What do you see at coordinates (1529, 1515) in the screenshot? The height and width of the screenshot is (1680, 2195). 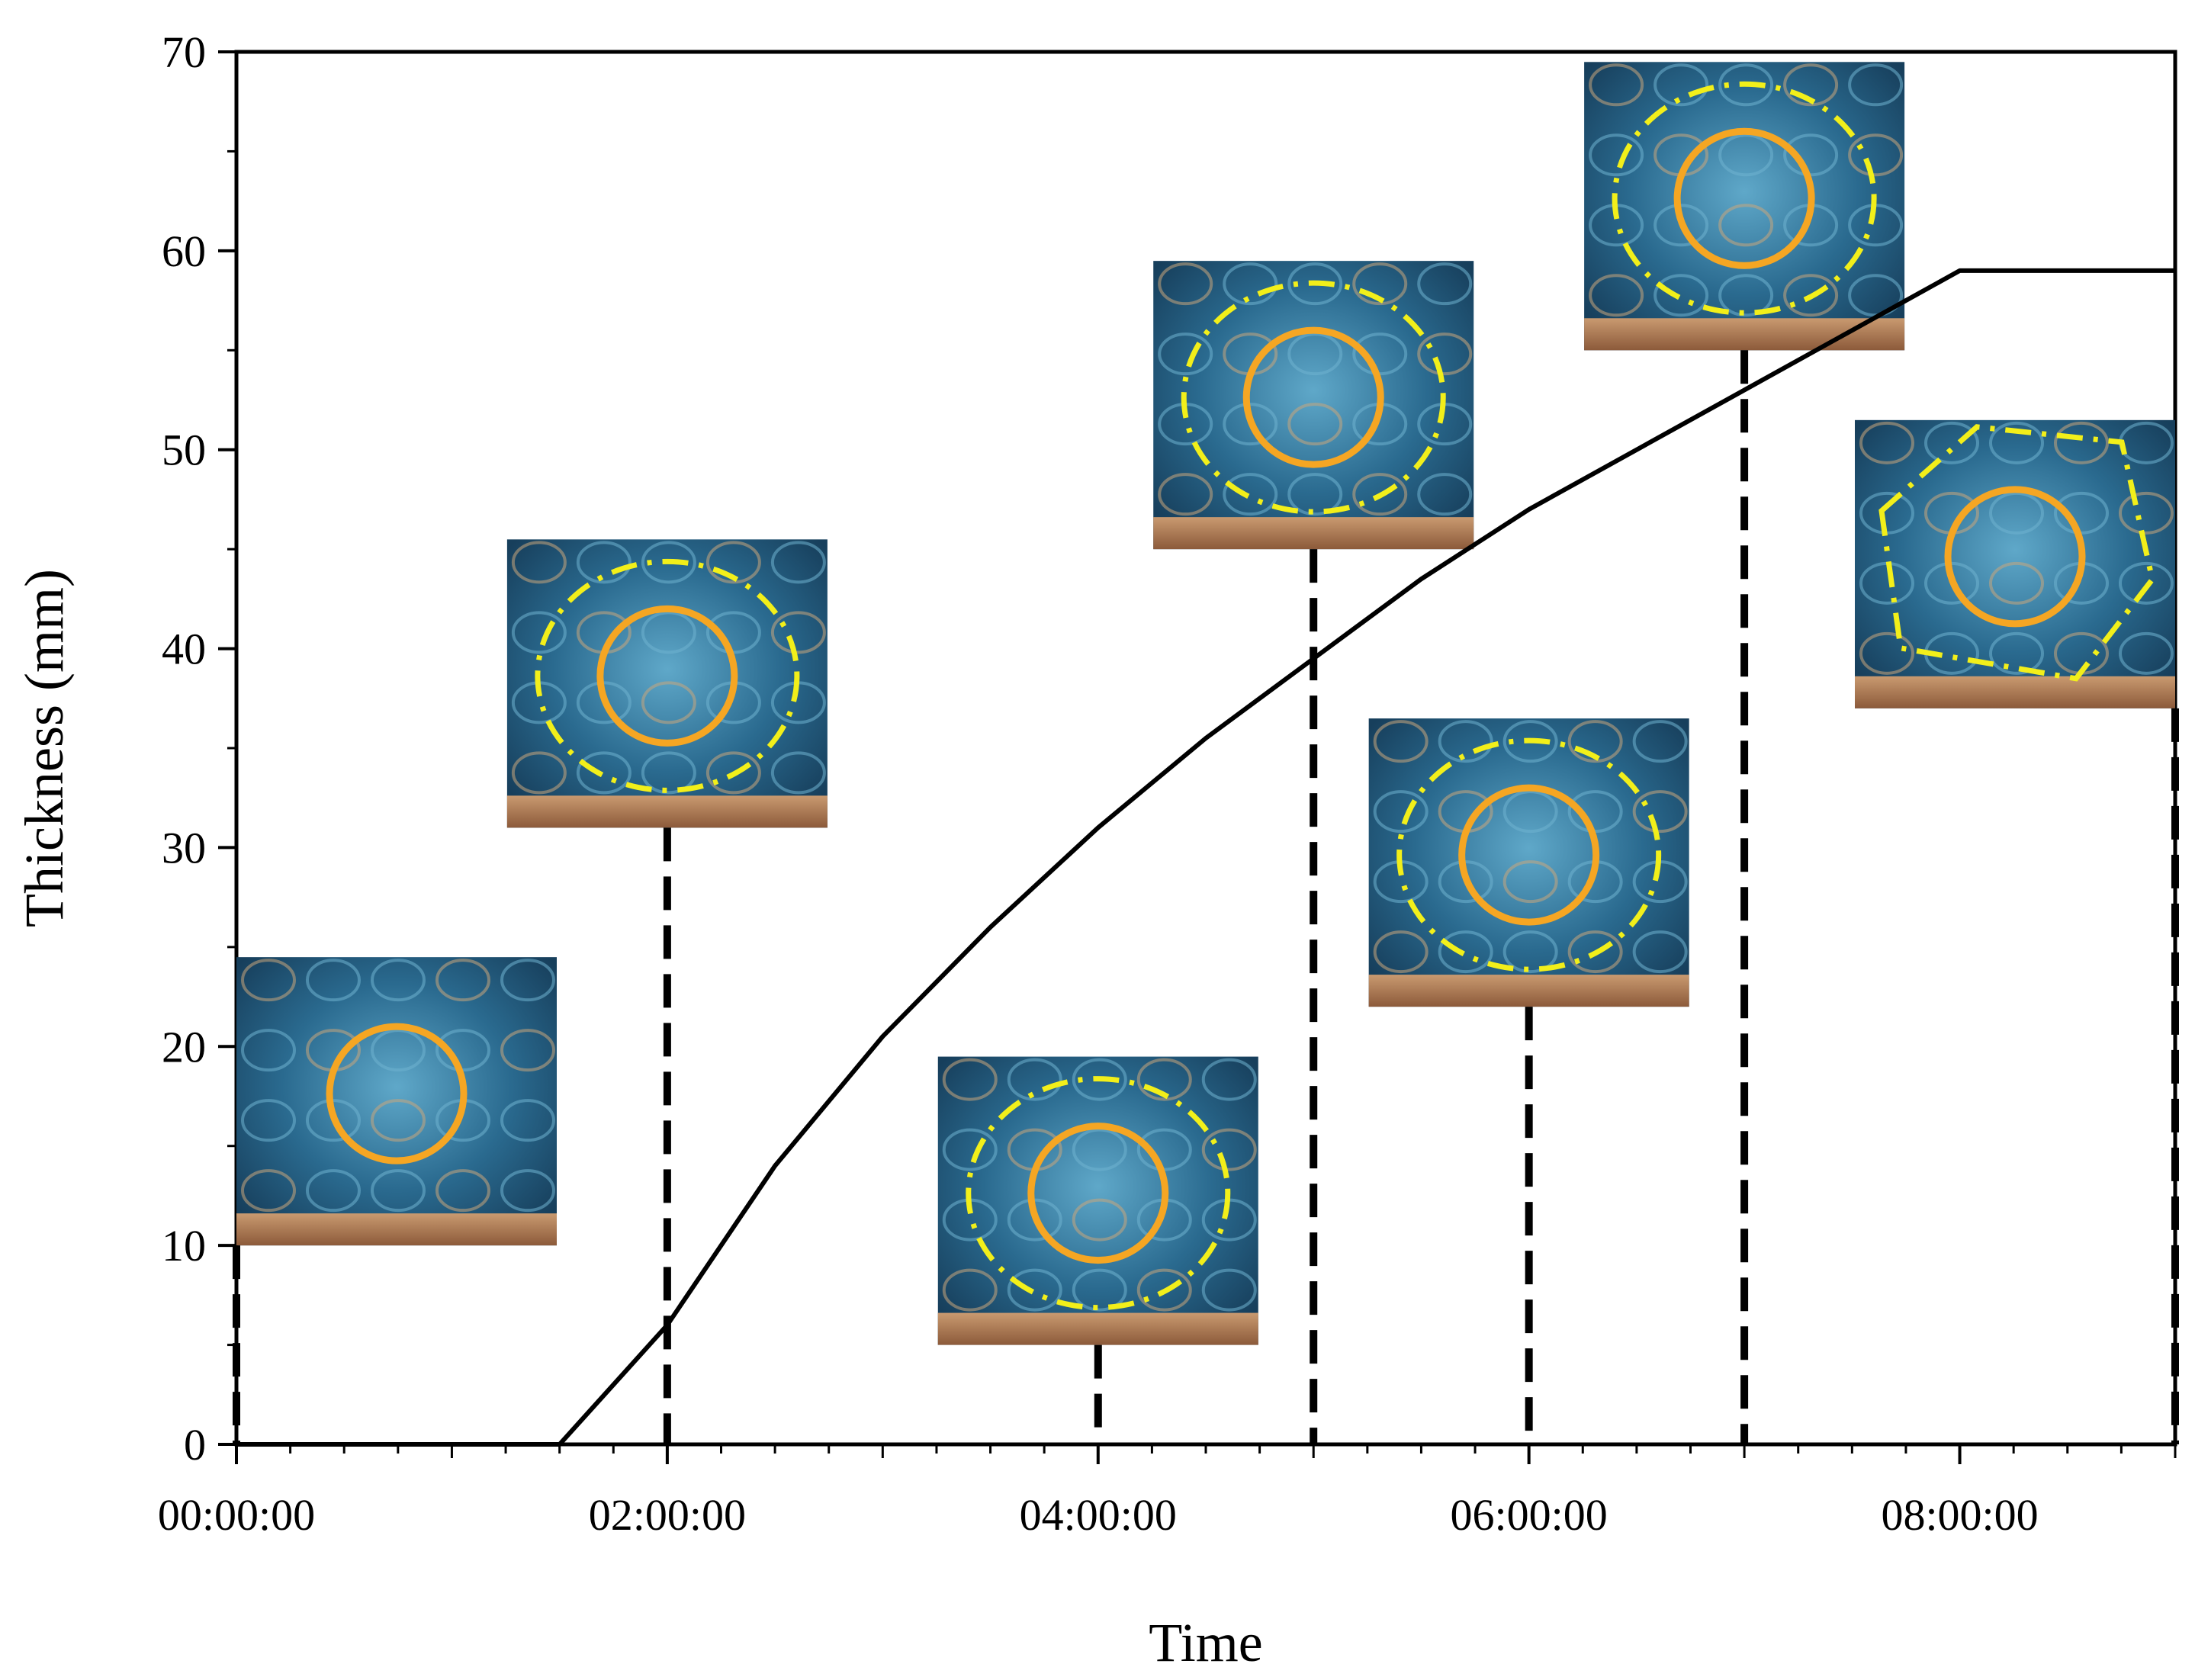 I see `x-tick-label: 06:00:00` at bounding box center [1529, 1515].